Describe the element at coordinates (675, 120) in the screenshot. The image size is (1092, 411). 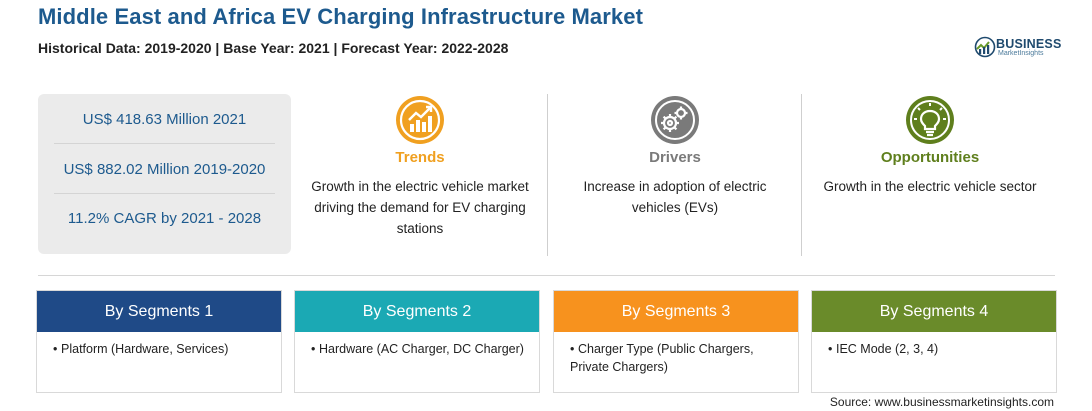
I see `gears-icon` at that location.